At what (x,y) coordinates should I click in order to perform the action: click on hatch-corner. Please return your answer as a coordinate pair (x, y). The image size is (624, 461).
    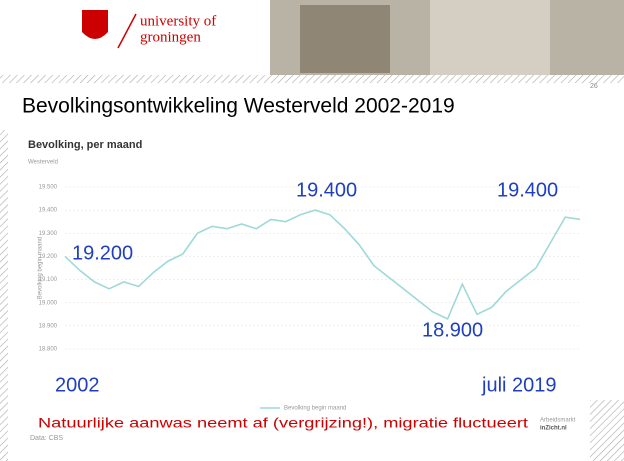
    Looking at the image, I should click on (607, 430).